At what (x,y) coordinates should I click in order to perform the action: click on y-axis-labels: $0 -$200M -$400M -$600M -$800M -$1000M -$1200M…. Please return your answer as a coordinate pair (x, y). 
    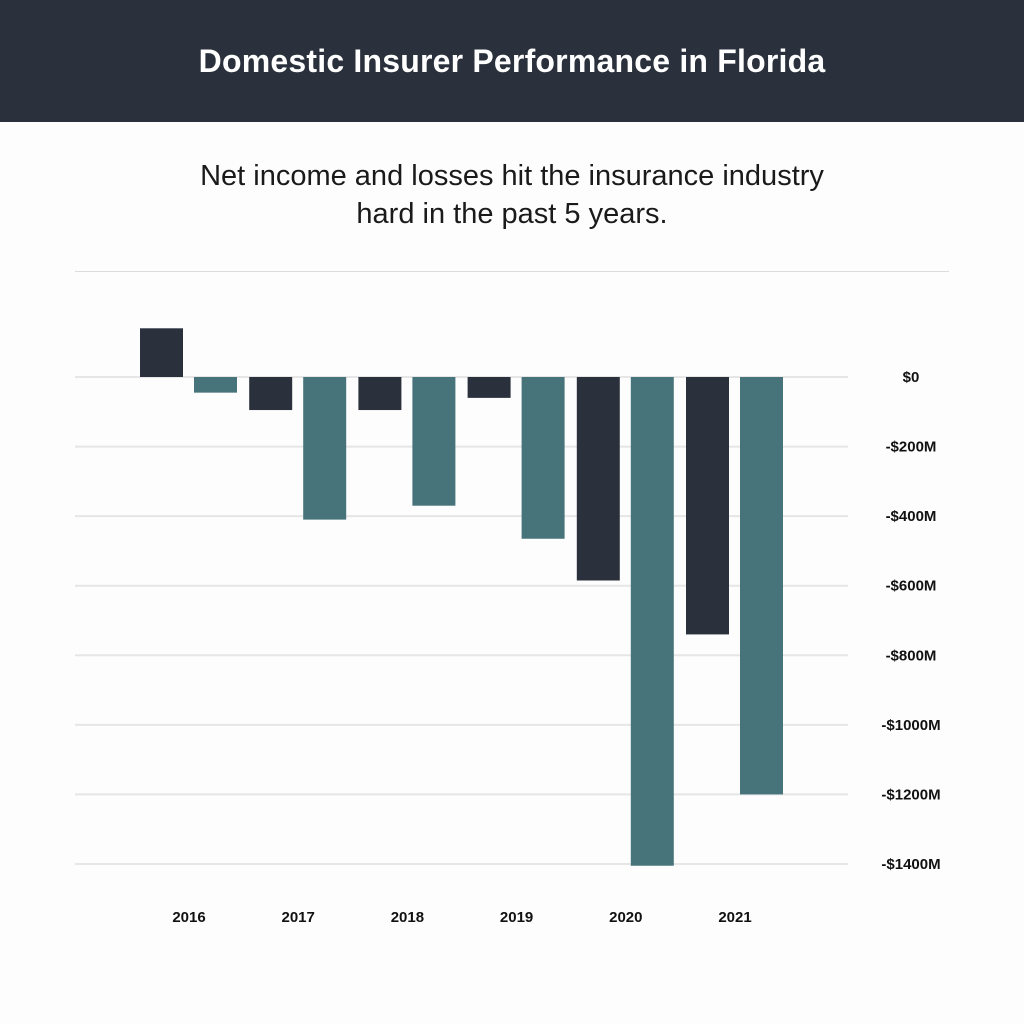
    Looking at the image, I should click on (910, 621).